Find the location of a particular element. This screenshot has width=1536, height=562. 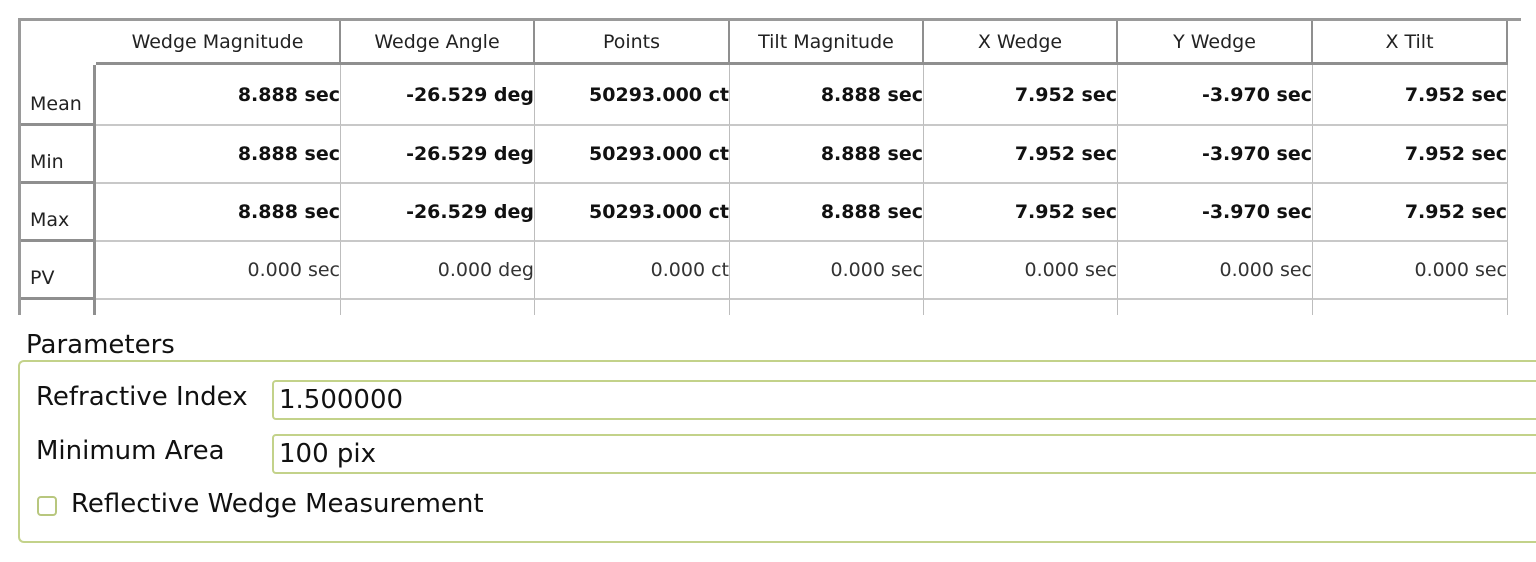

row-header-partial is located at coordinates (58, 307).